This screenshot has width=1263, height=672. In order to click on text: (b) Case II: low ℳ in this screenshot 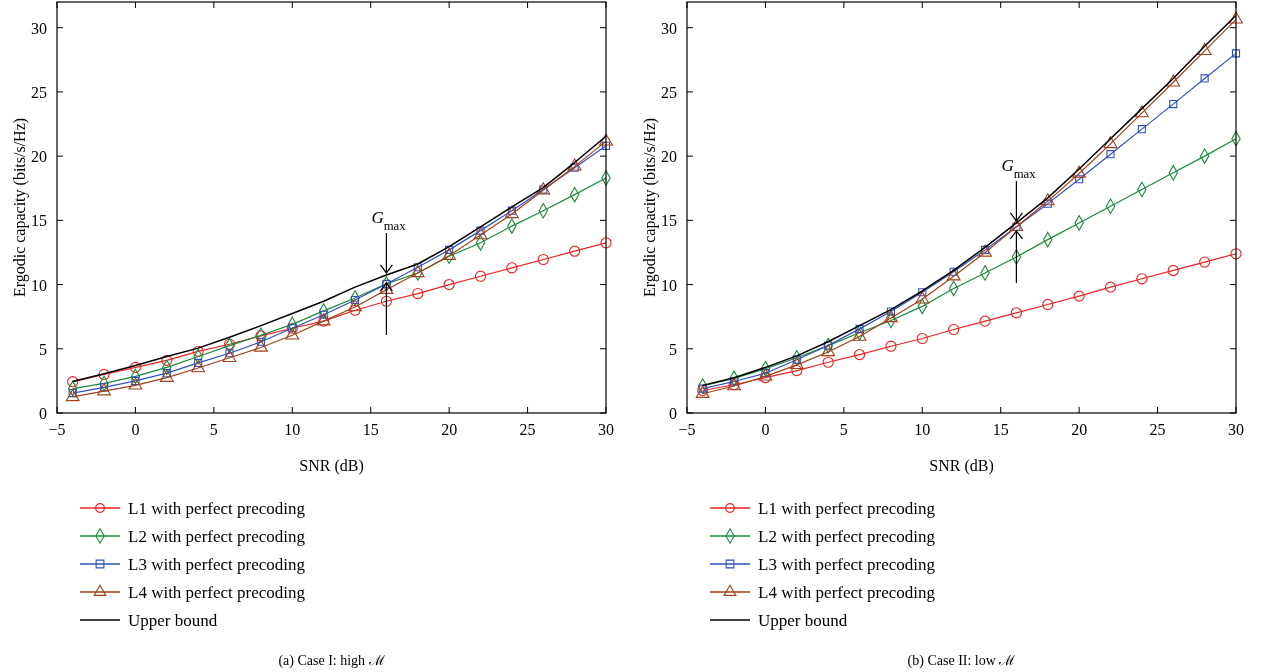, I will do `click(962, 661)`.